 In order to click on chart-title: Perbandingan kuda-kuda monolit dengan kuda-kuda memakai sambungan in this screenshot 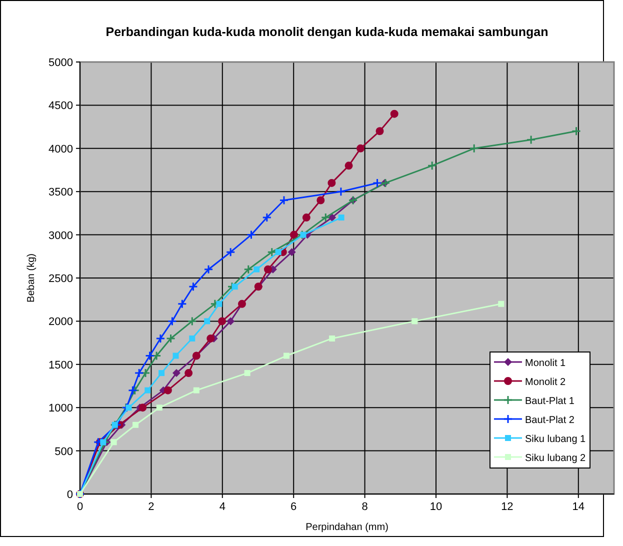, I will do `click(327, 32)`.